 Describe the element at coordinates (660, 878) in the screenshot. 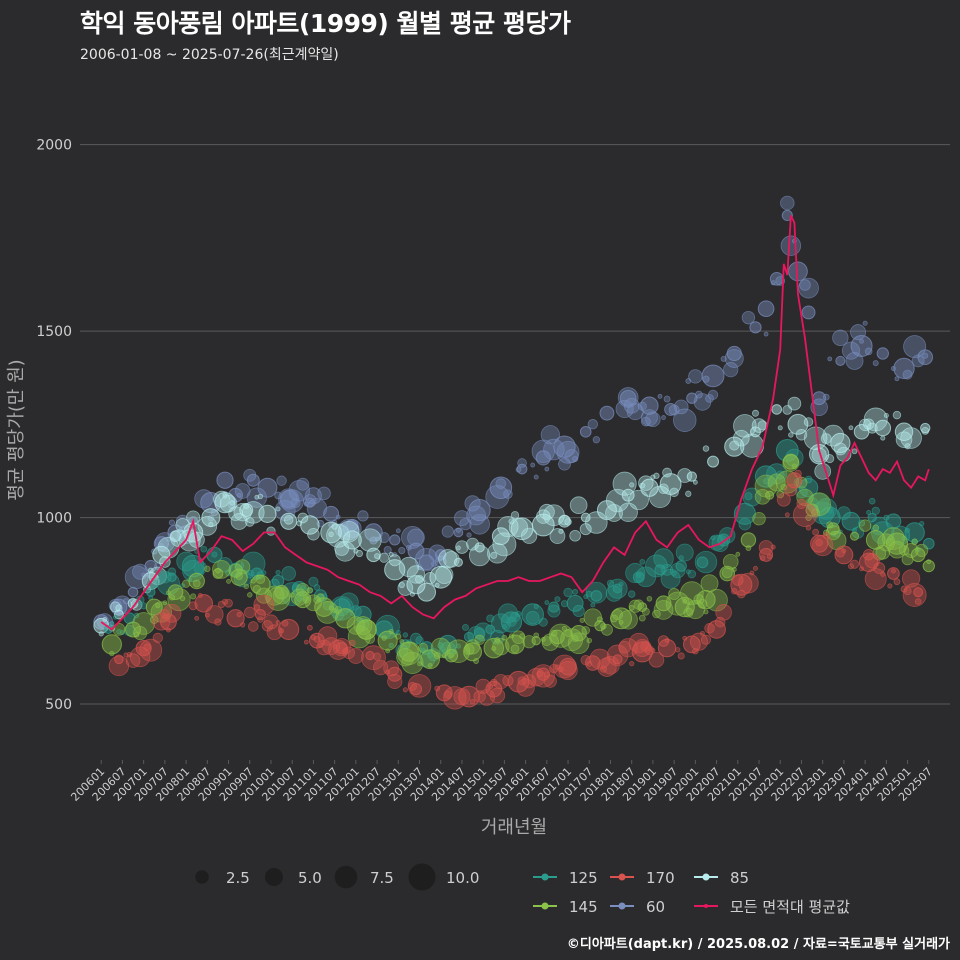

I see `legend-label: 170` at that location.